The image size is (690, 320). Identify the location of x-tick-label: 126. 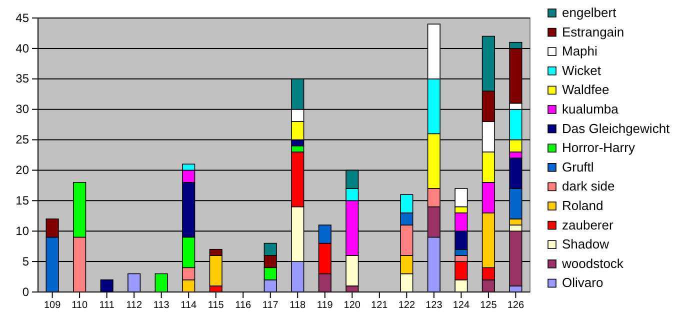
(515, 306).